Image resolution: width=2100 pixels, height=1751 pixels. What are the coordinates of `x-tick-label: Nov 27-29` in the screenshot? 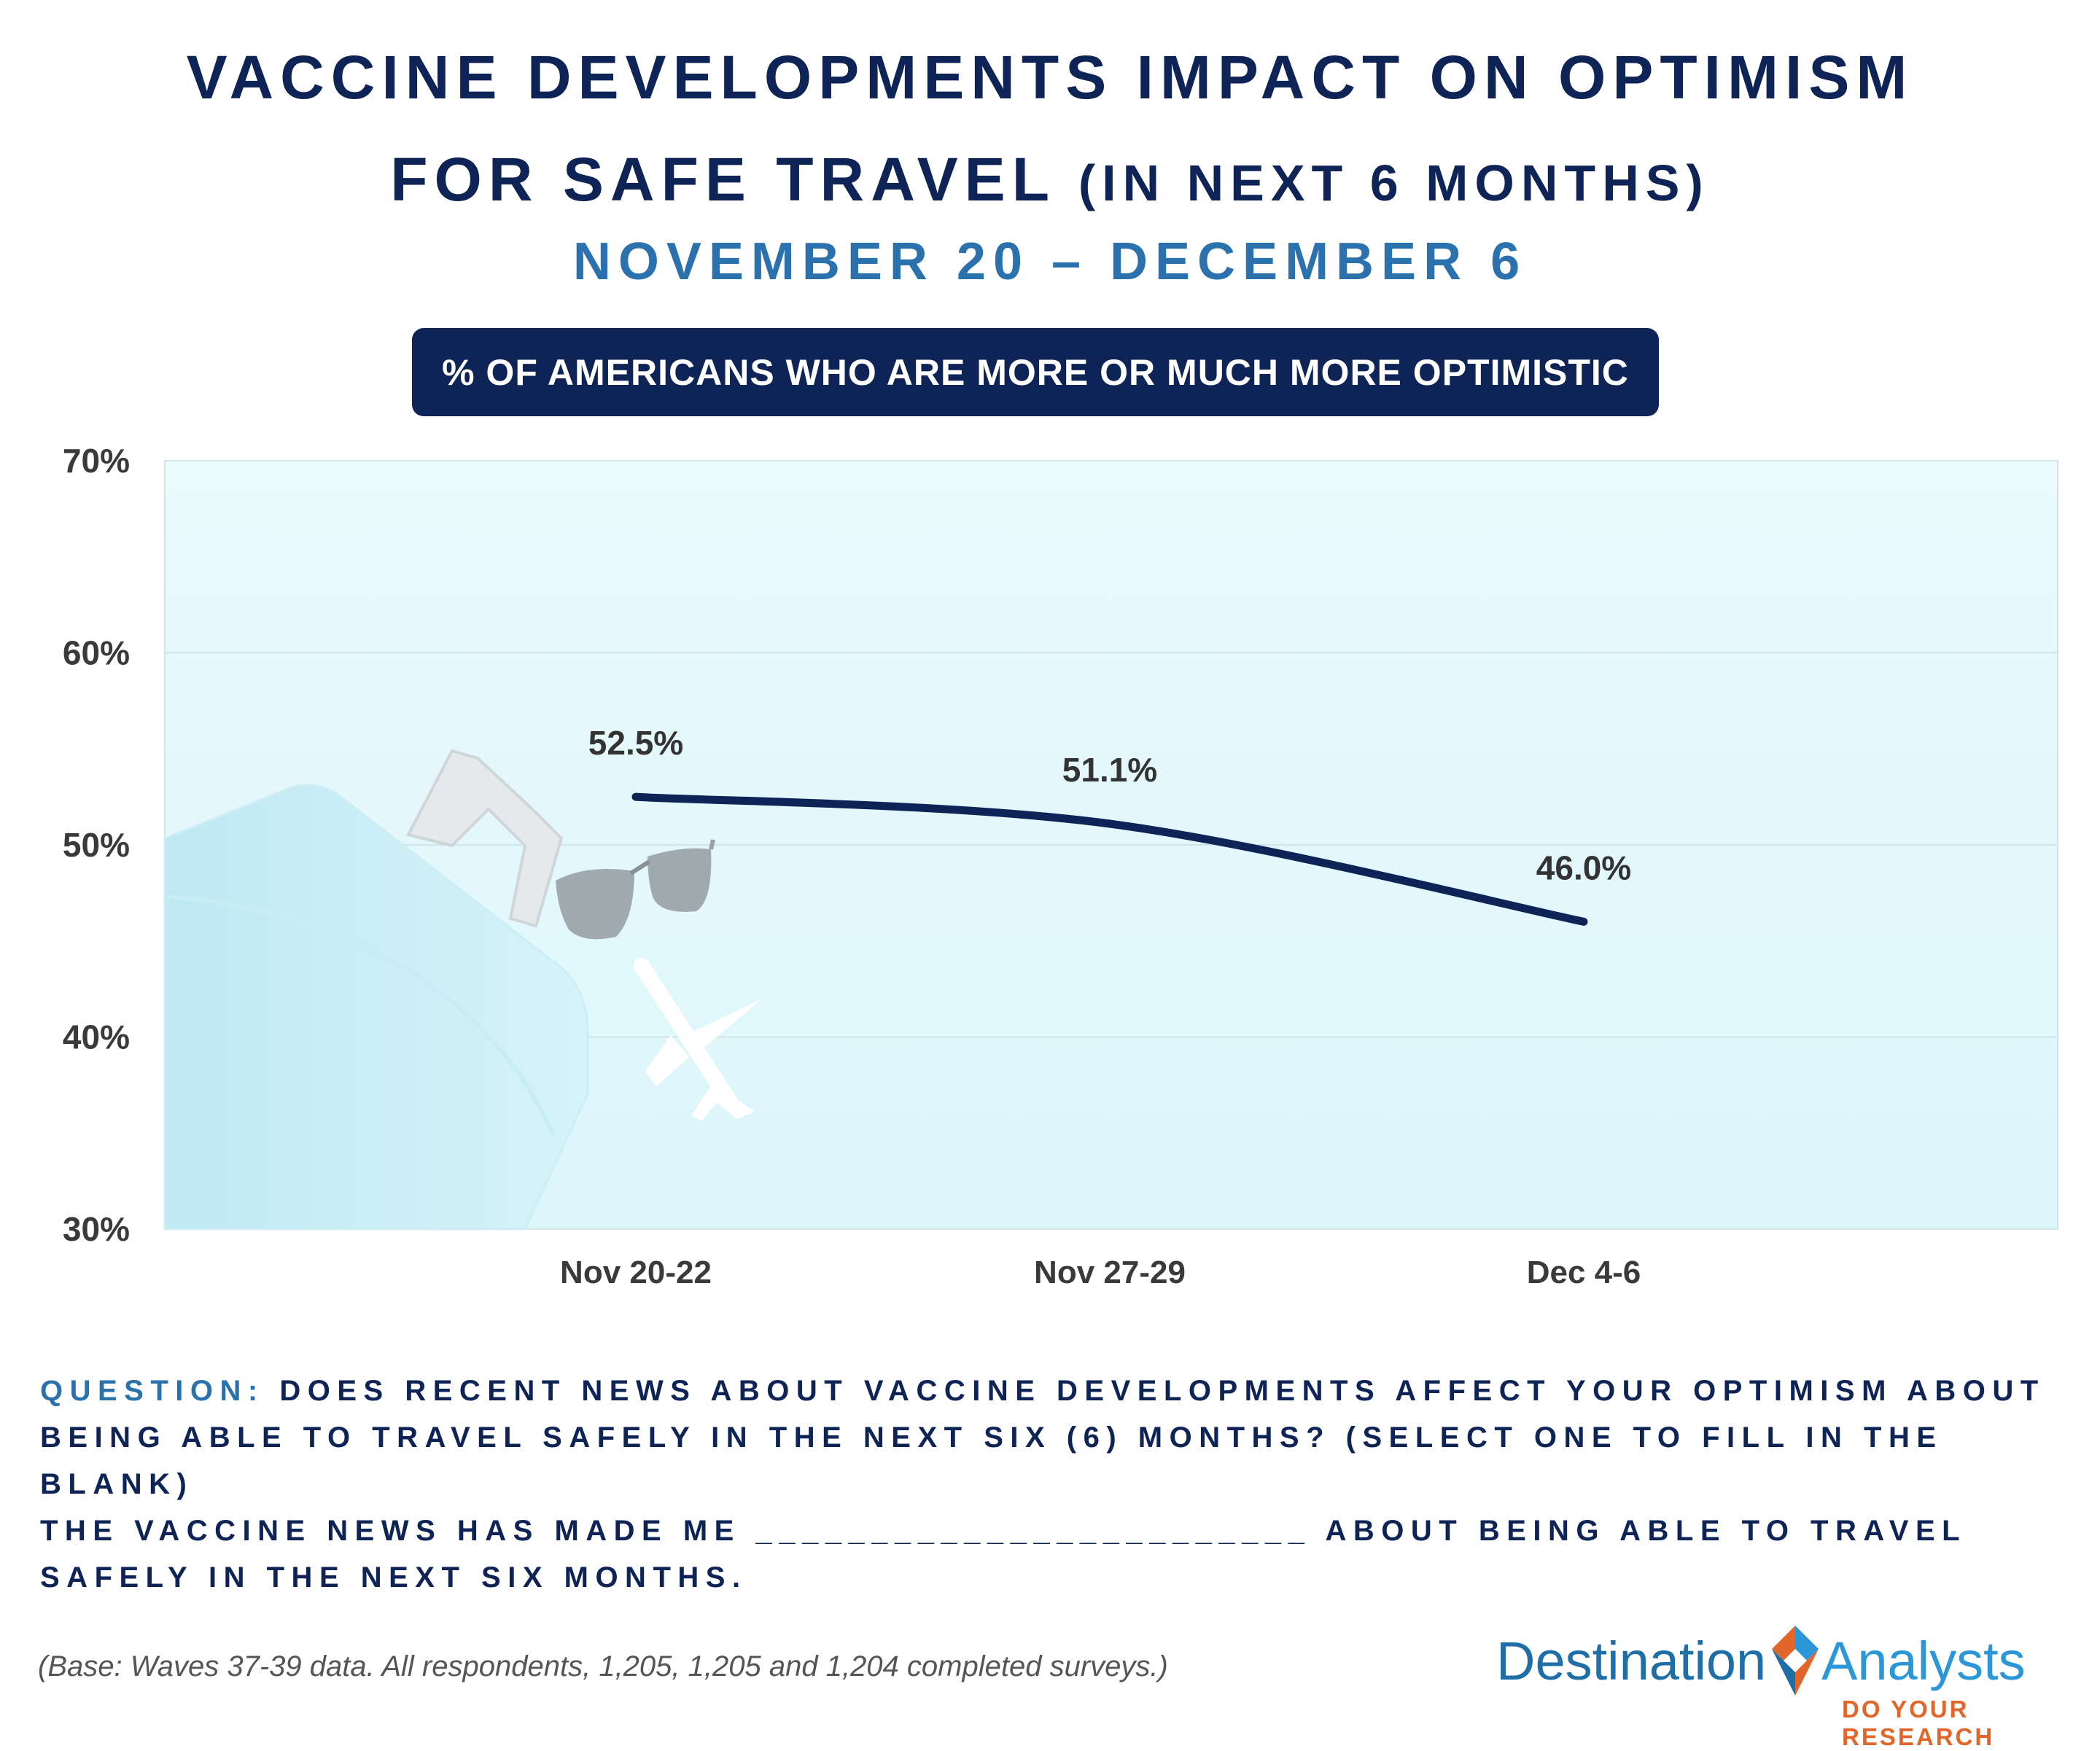 It's located at (1110, 1272).